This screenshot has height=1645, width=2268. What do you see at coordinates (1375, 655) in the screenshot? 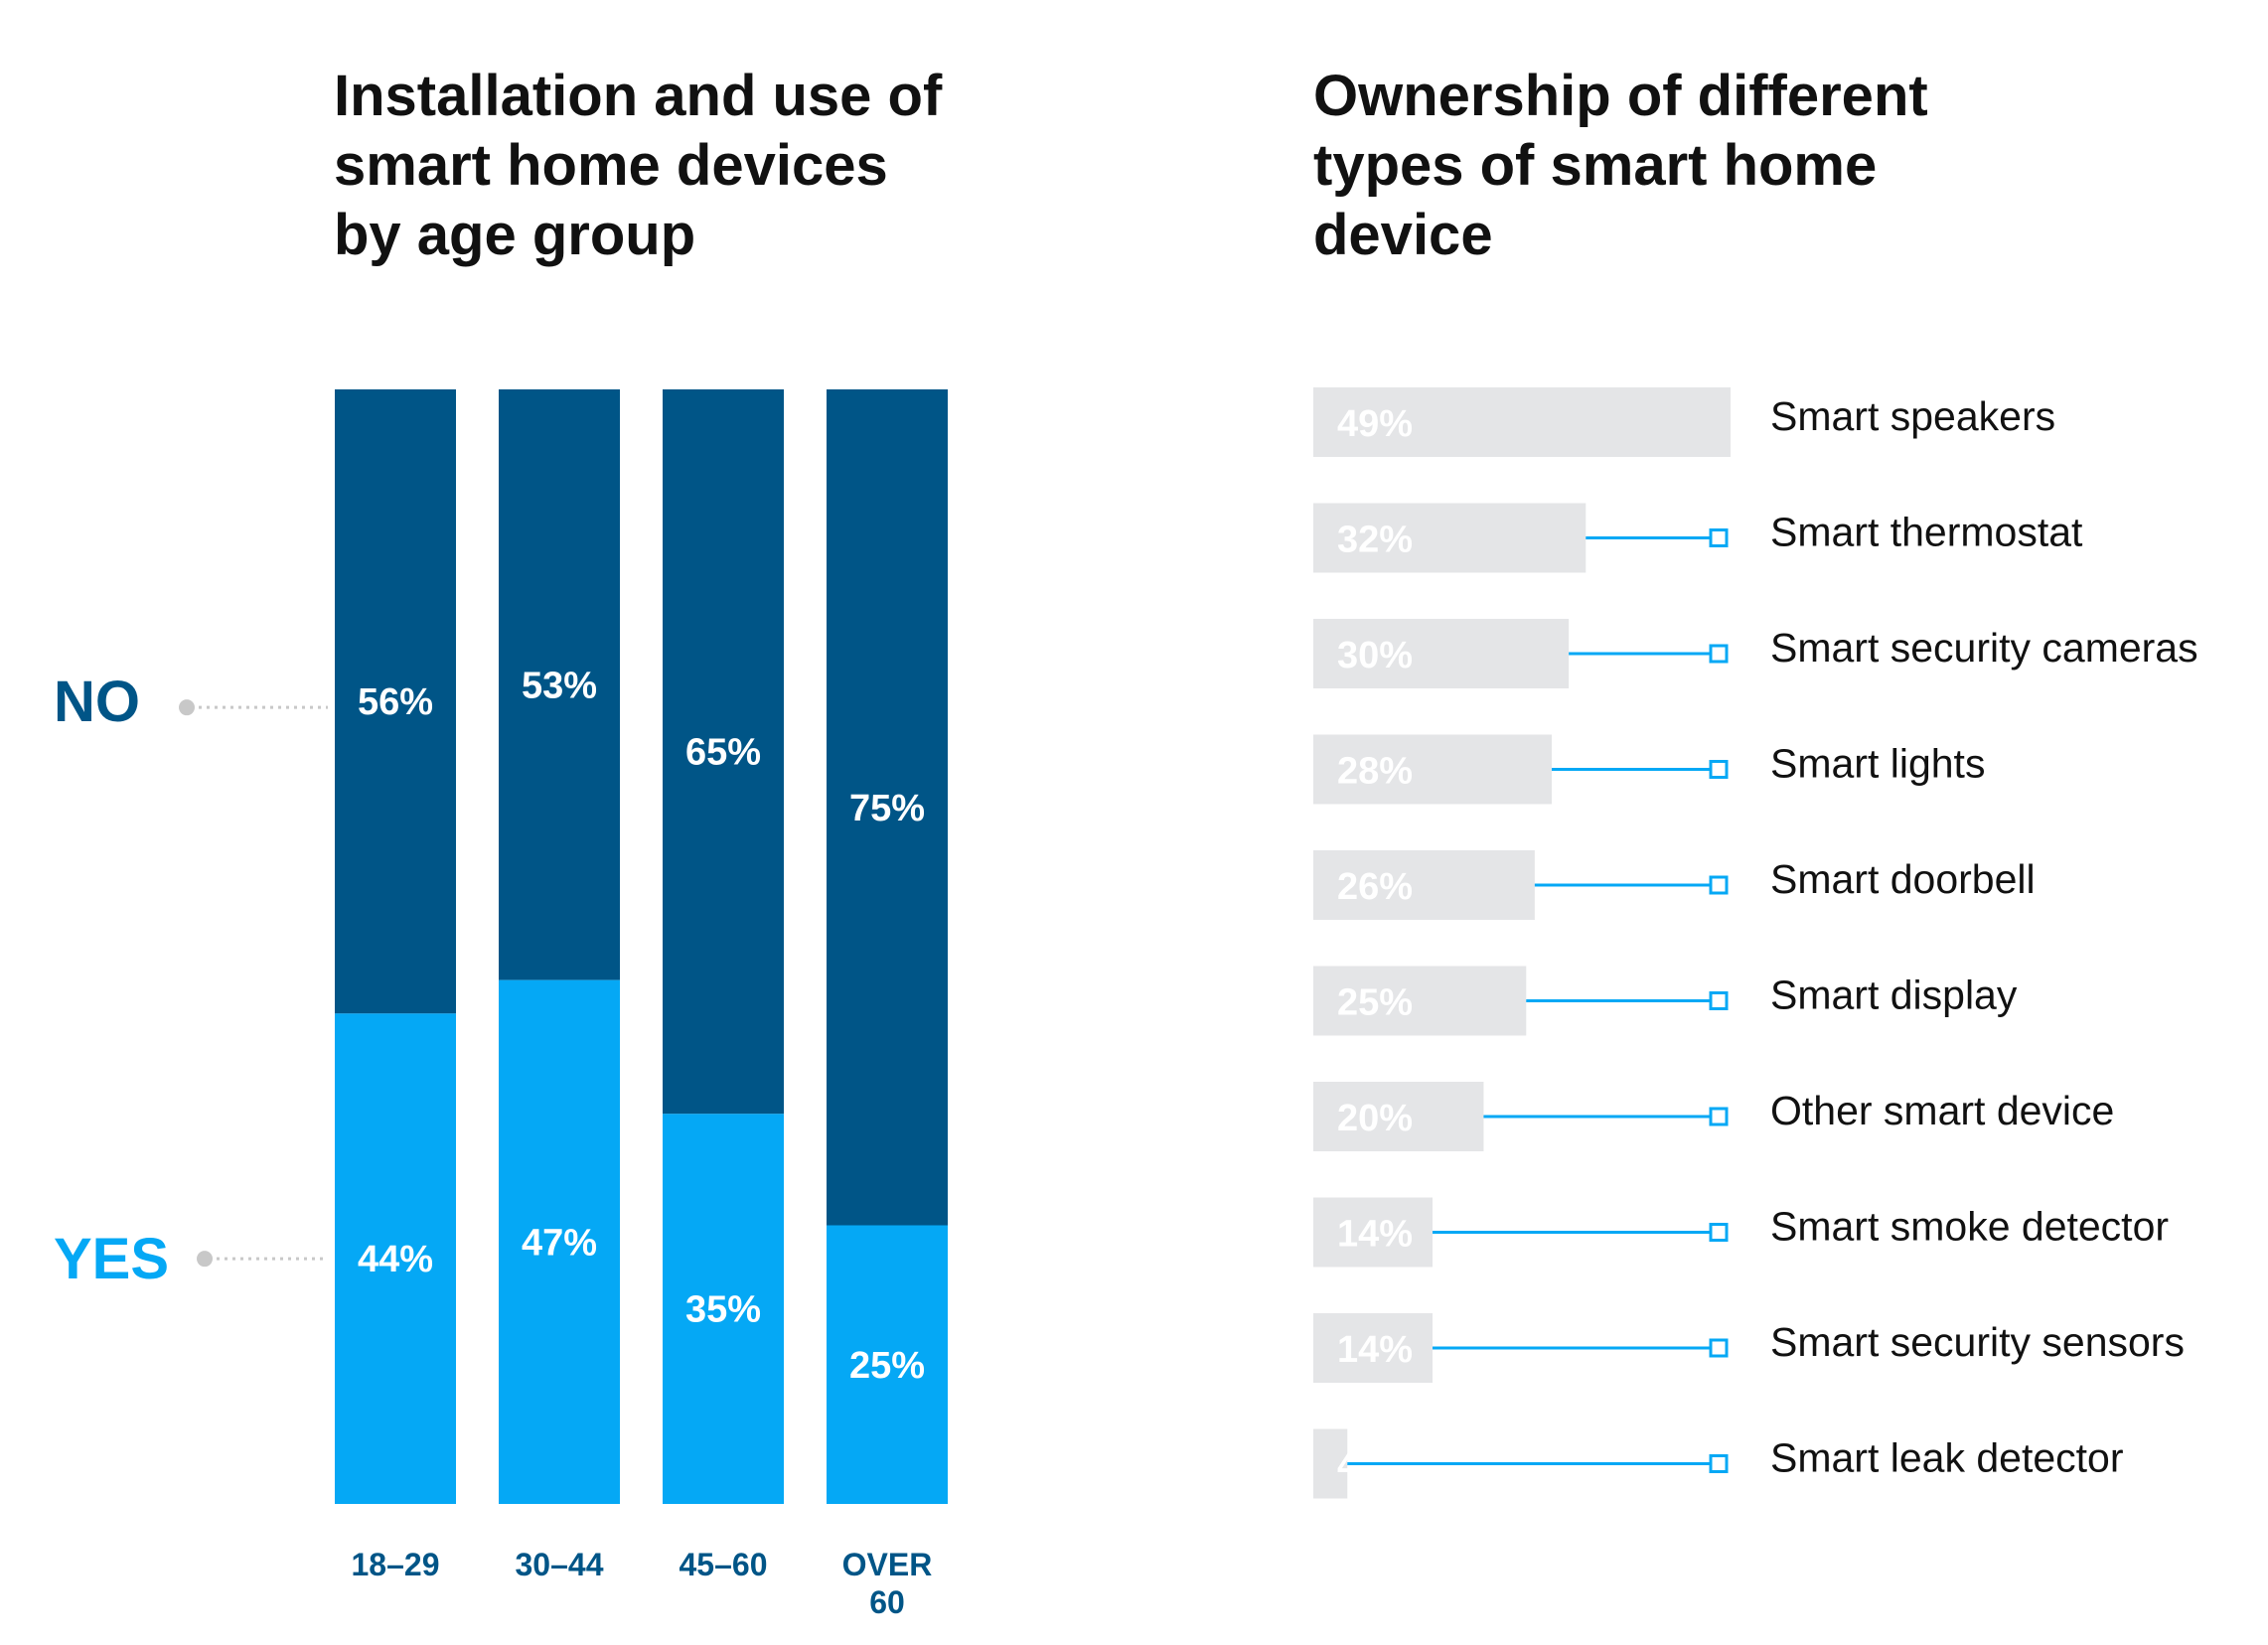
I see `device-bar-value-2: 30%` at bounding box center [1375, 655].